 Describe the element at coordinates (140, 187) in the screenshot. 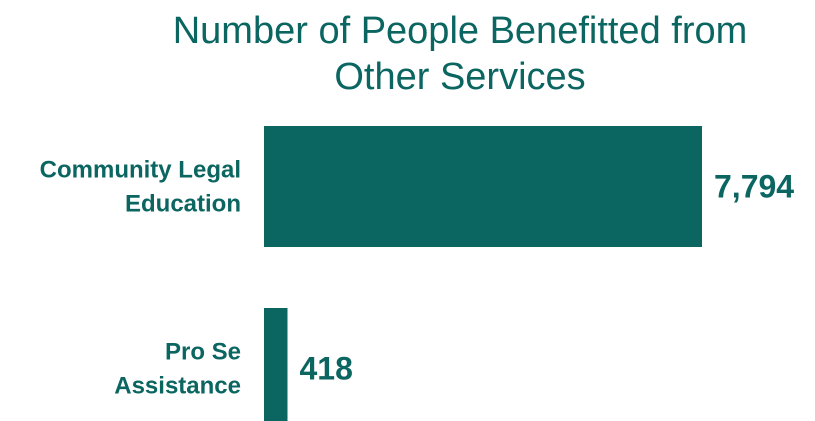

I see `category-label-0: Community Legal Education` at that location.